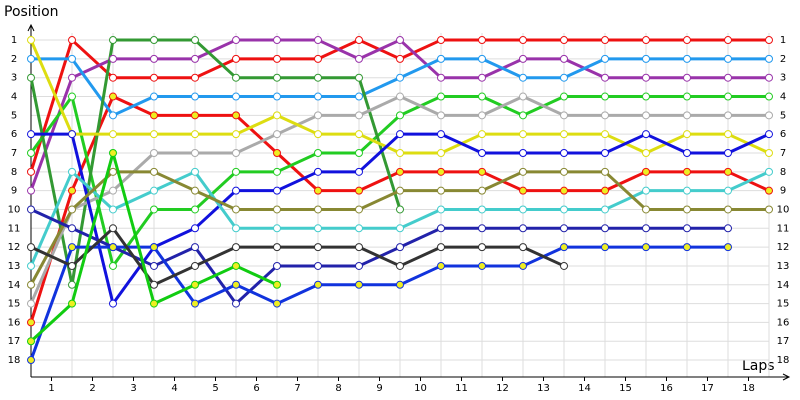  Describe the element at coordinates (14, 40) in the screenshot. I see `y-tick-label: 1` at that location.